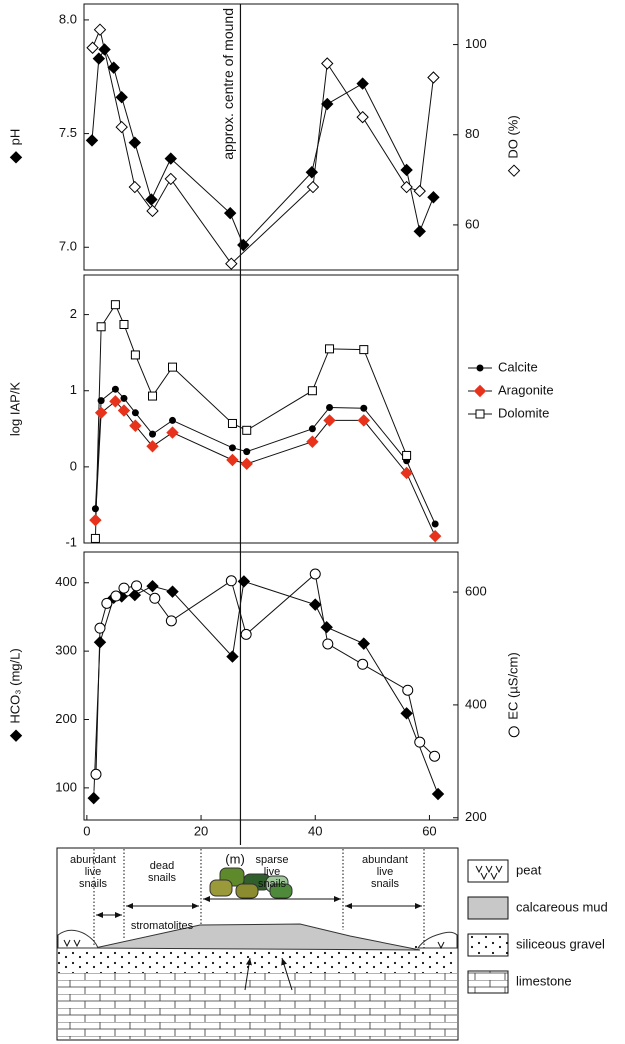 The height and width of the screenshot is (1044, 625). What do you see at coordinates (257, 959) in the screenshot?
I see `gravel-layer` at bounding box center [257, 959].